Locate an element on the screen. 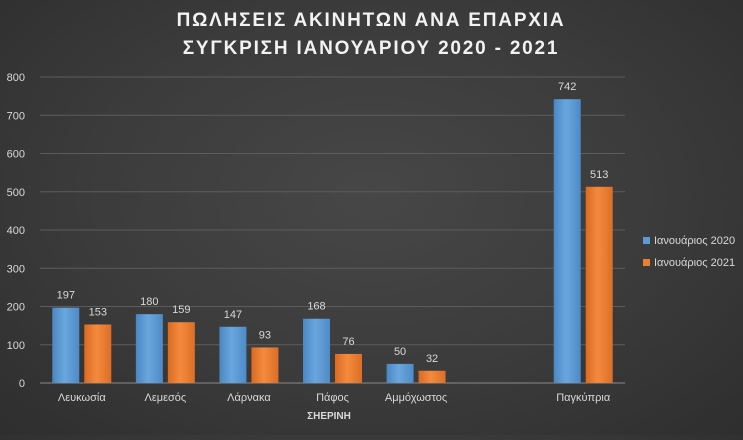 The image size is (743, 440). data-label: 50 is located at coordinates (400, 352).